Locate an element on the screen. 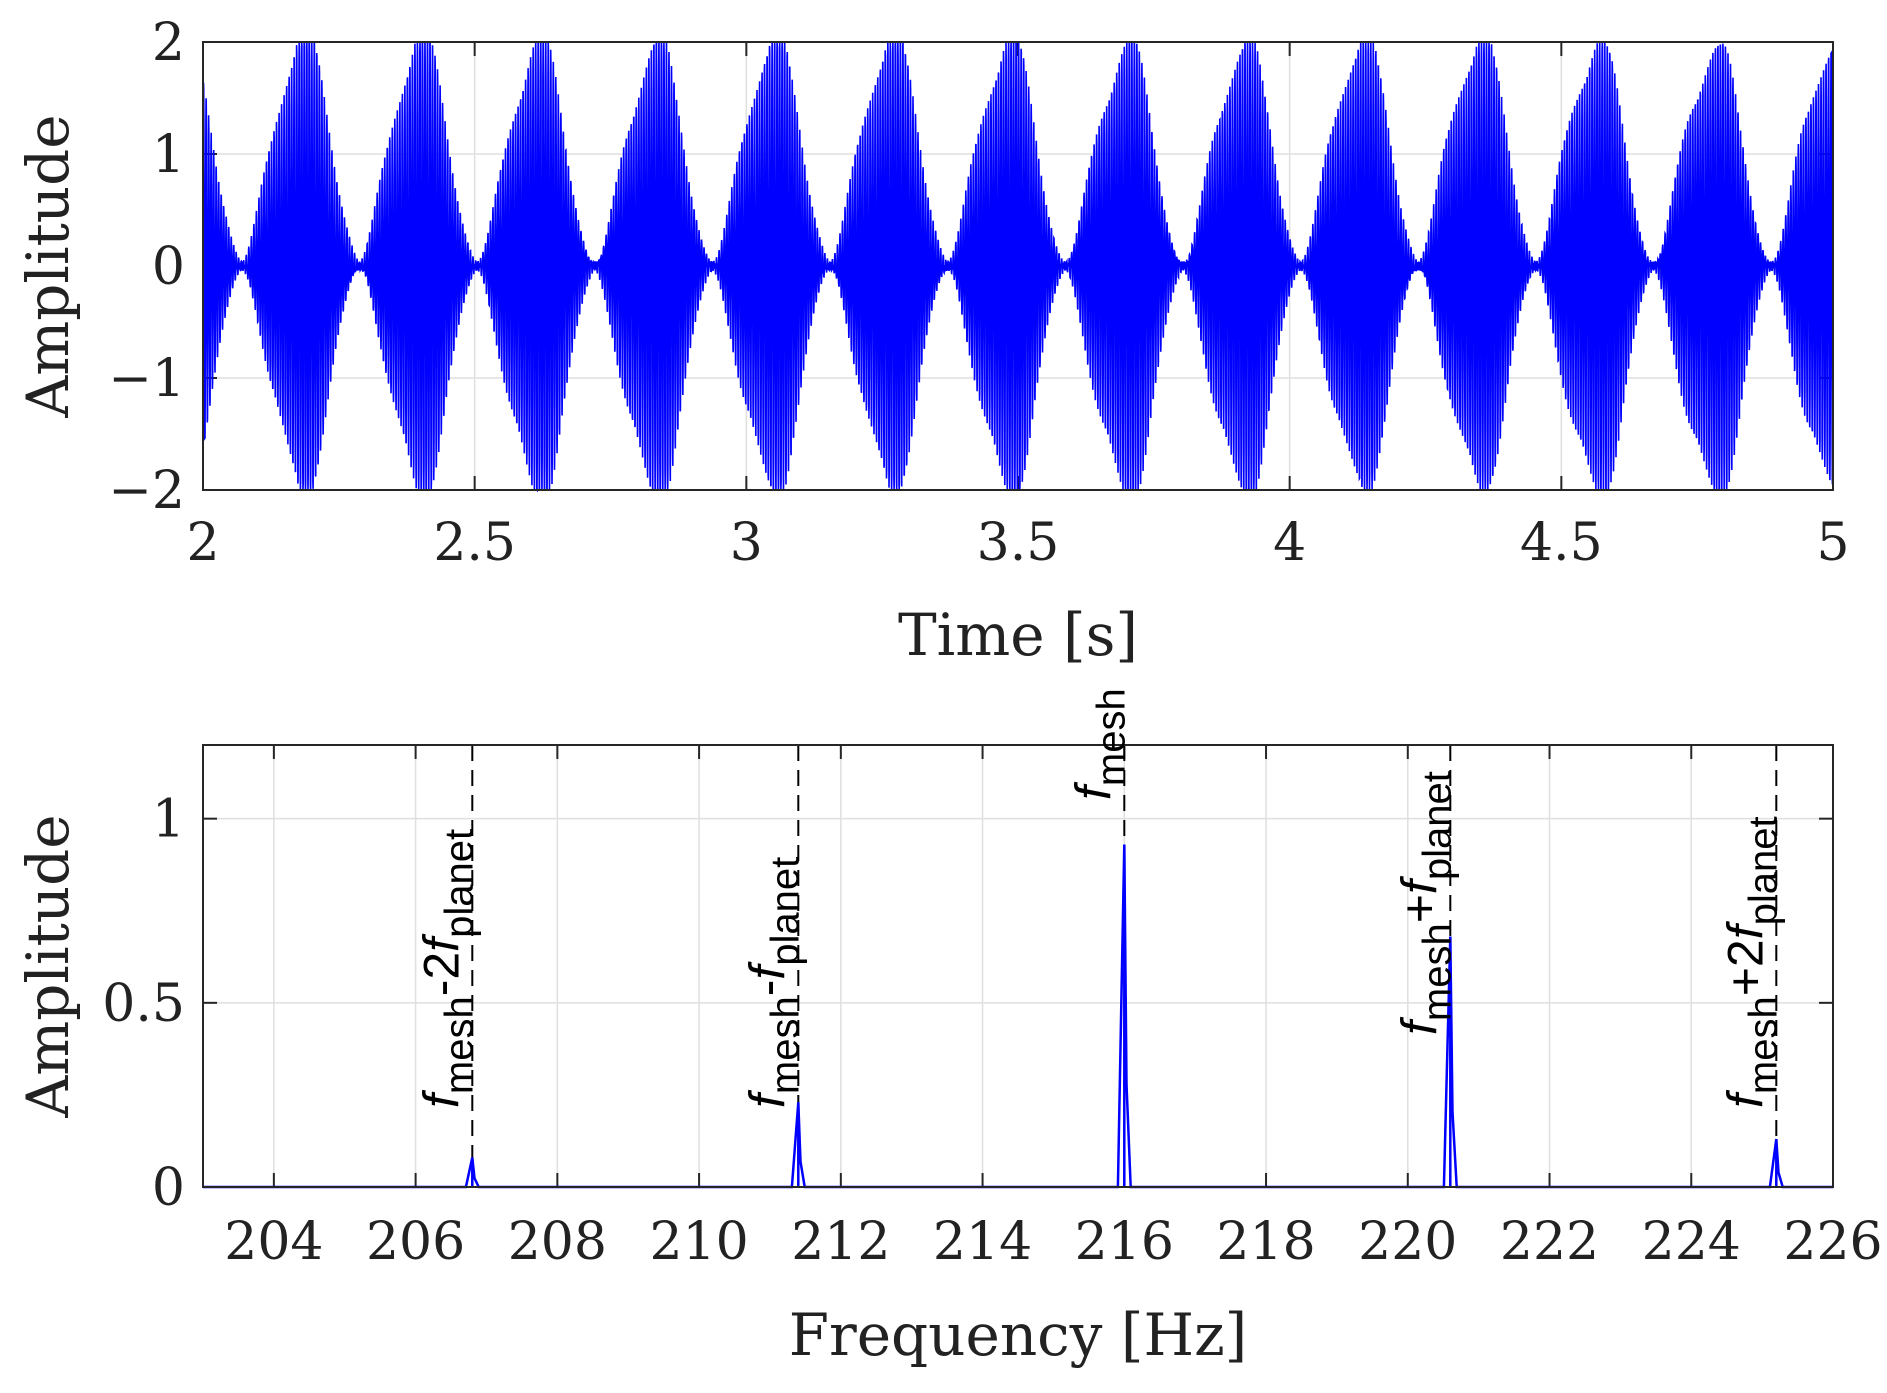 The height and width of the screenshot is (1393, 1887). frequency-y-axis-label: Amplitude is located at coordinates (48, 966).